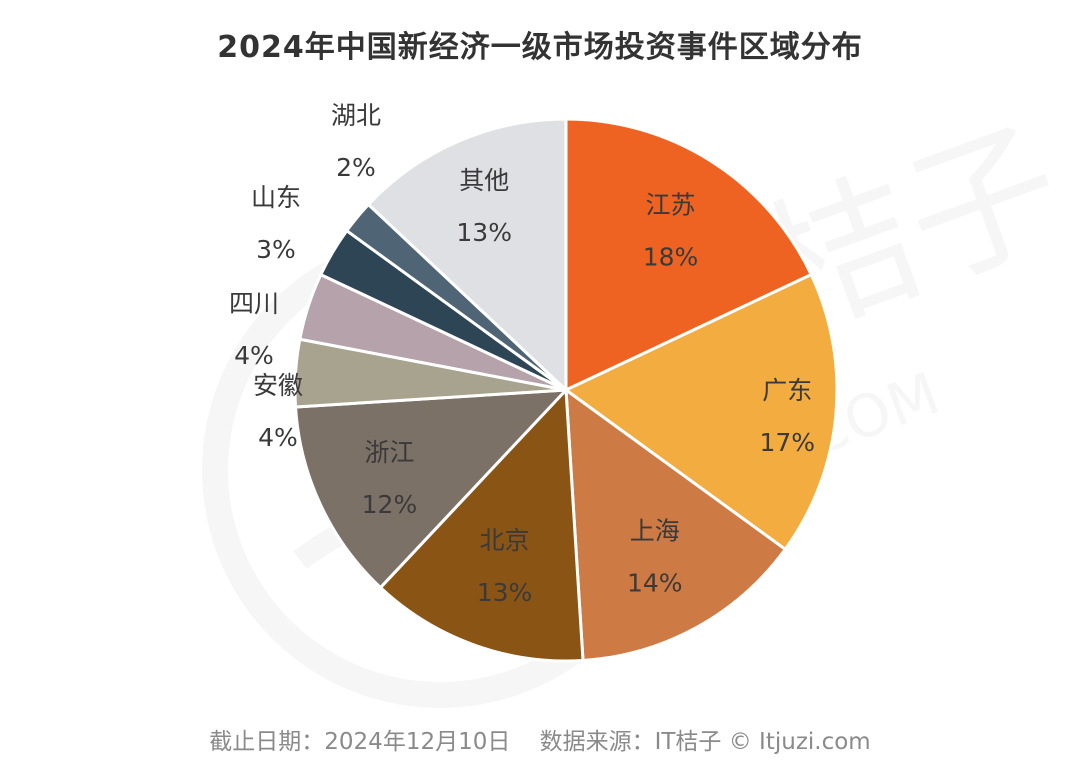 This screenshot has width=1080, height=767. Describe the element at coordinates (278, 385) in the screenshot. I see `slice-label-6: 安徽` at that location.